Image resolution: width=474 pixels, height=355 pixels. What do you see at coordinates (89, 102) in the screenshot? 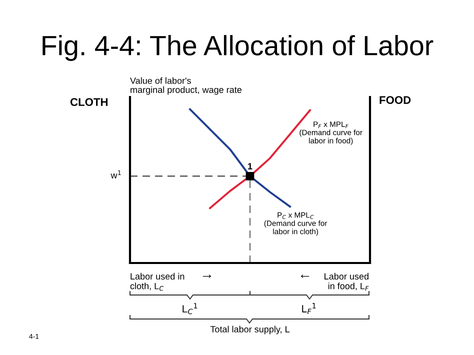
I see `text: CLOTH` at bounding box center [89, 102].